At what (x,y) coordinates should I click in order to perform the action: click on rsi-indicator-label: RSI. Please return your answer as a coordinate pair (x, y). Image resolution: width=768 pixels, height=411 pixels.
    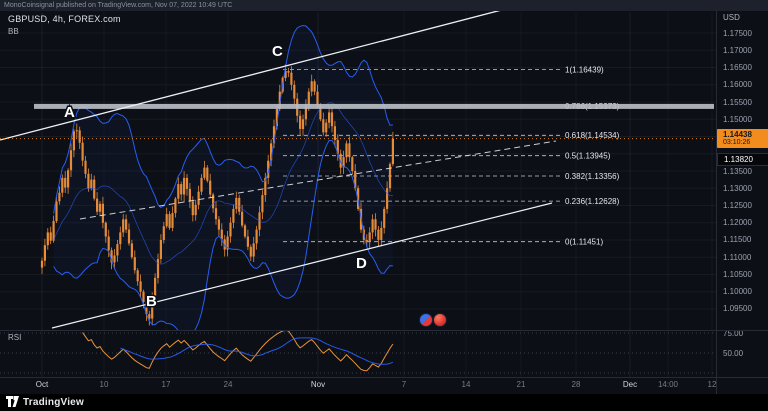
    Looking at the image, I should click on (15, 337).